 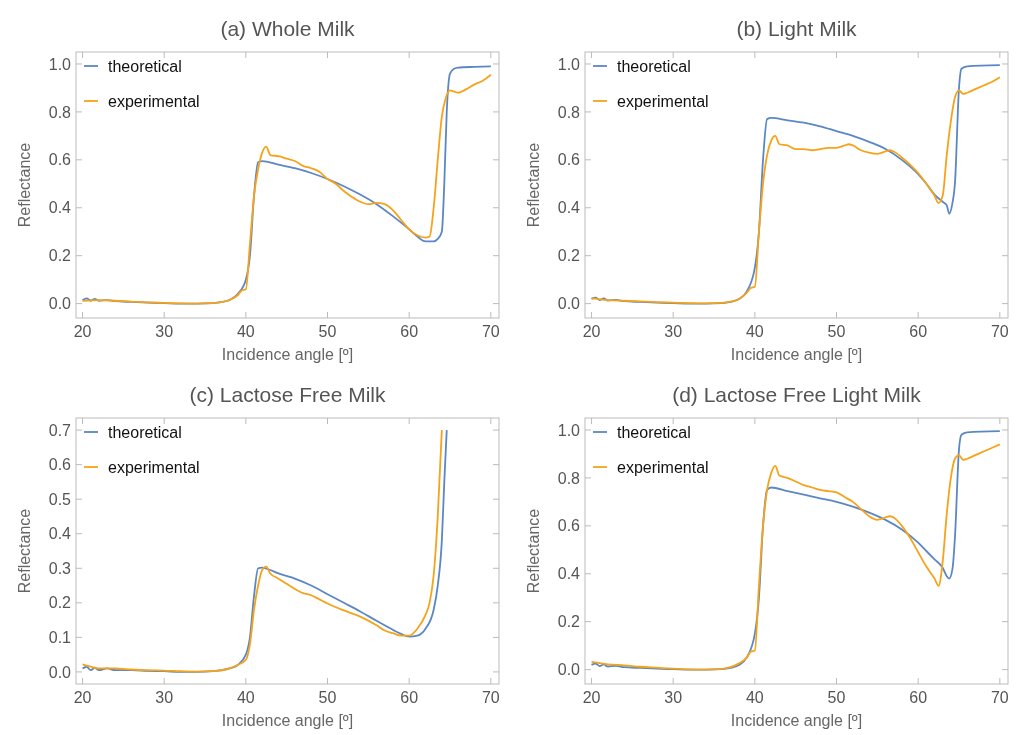 What do you see at coordinates (288, 394) in the screenshot?
I see `chart-title: (c) Lactose Free Milk` at bounding box center [288, 394].